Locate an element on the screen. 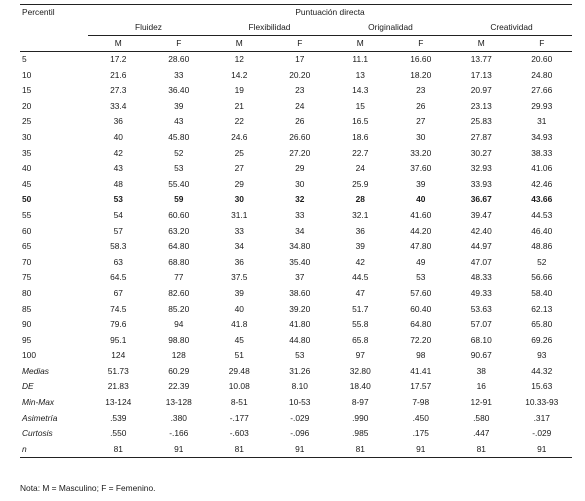 The height and width of the screenshot is (501, 585). row-label: DE is located at coordinates (28, 386).